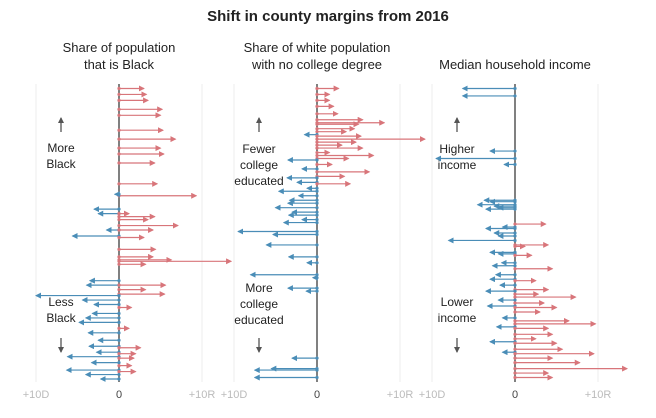 The width and height of the screenshot is (656, 418). I want to click on tick-label: +10R, so click(202, 395).